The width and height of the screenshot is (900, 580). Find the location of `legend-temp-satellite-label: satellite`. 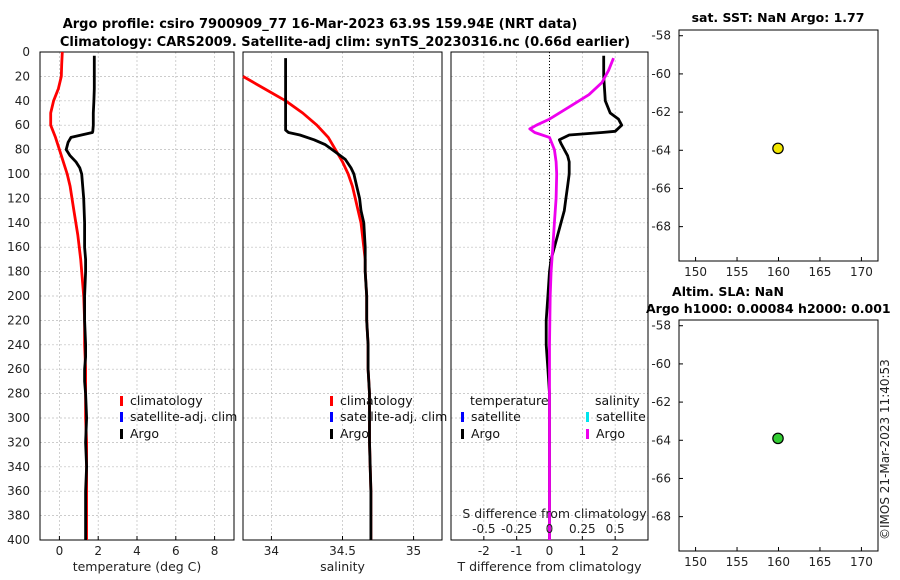

legend-temp-satellite-label: satellite is located at coordinates (496, 416).